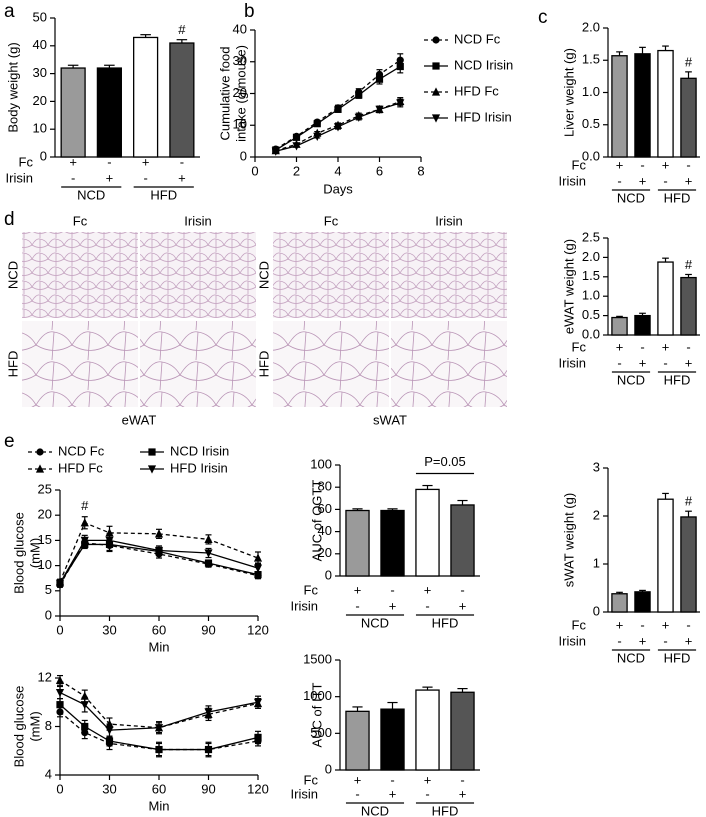  What do you see at coordinates (9, 219) in the screenshot?
I see `panel-letter: d` at bounding box center [9, 219].